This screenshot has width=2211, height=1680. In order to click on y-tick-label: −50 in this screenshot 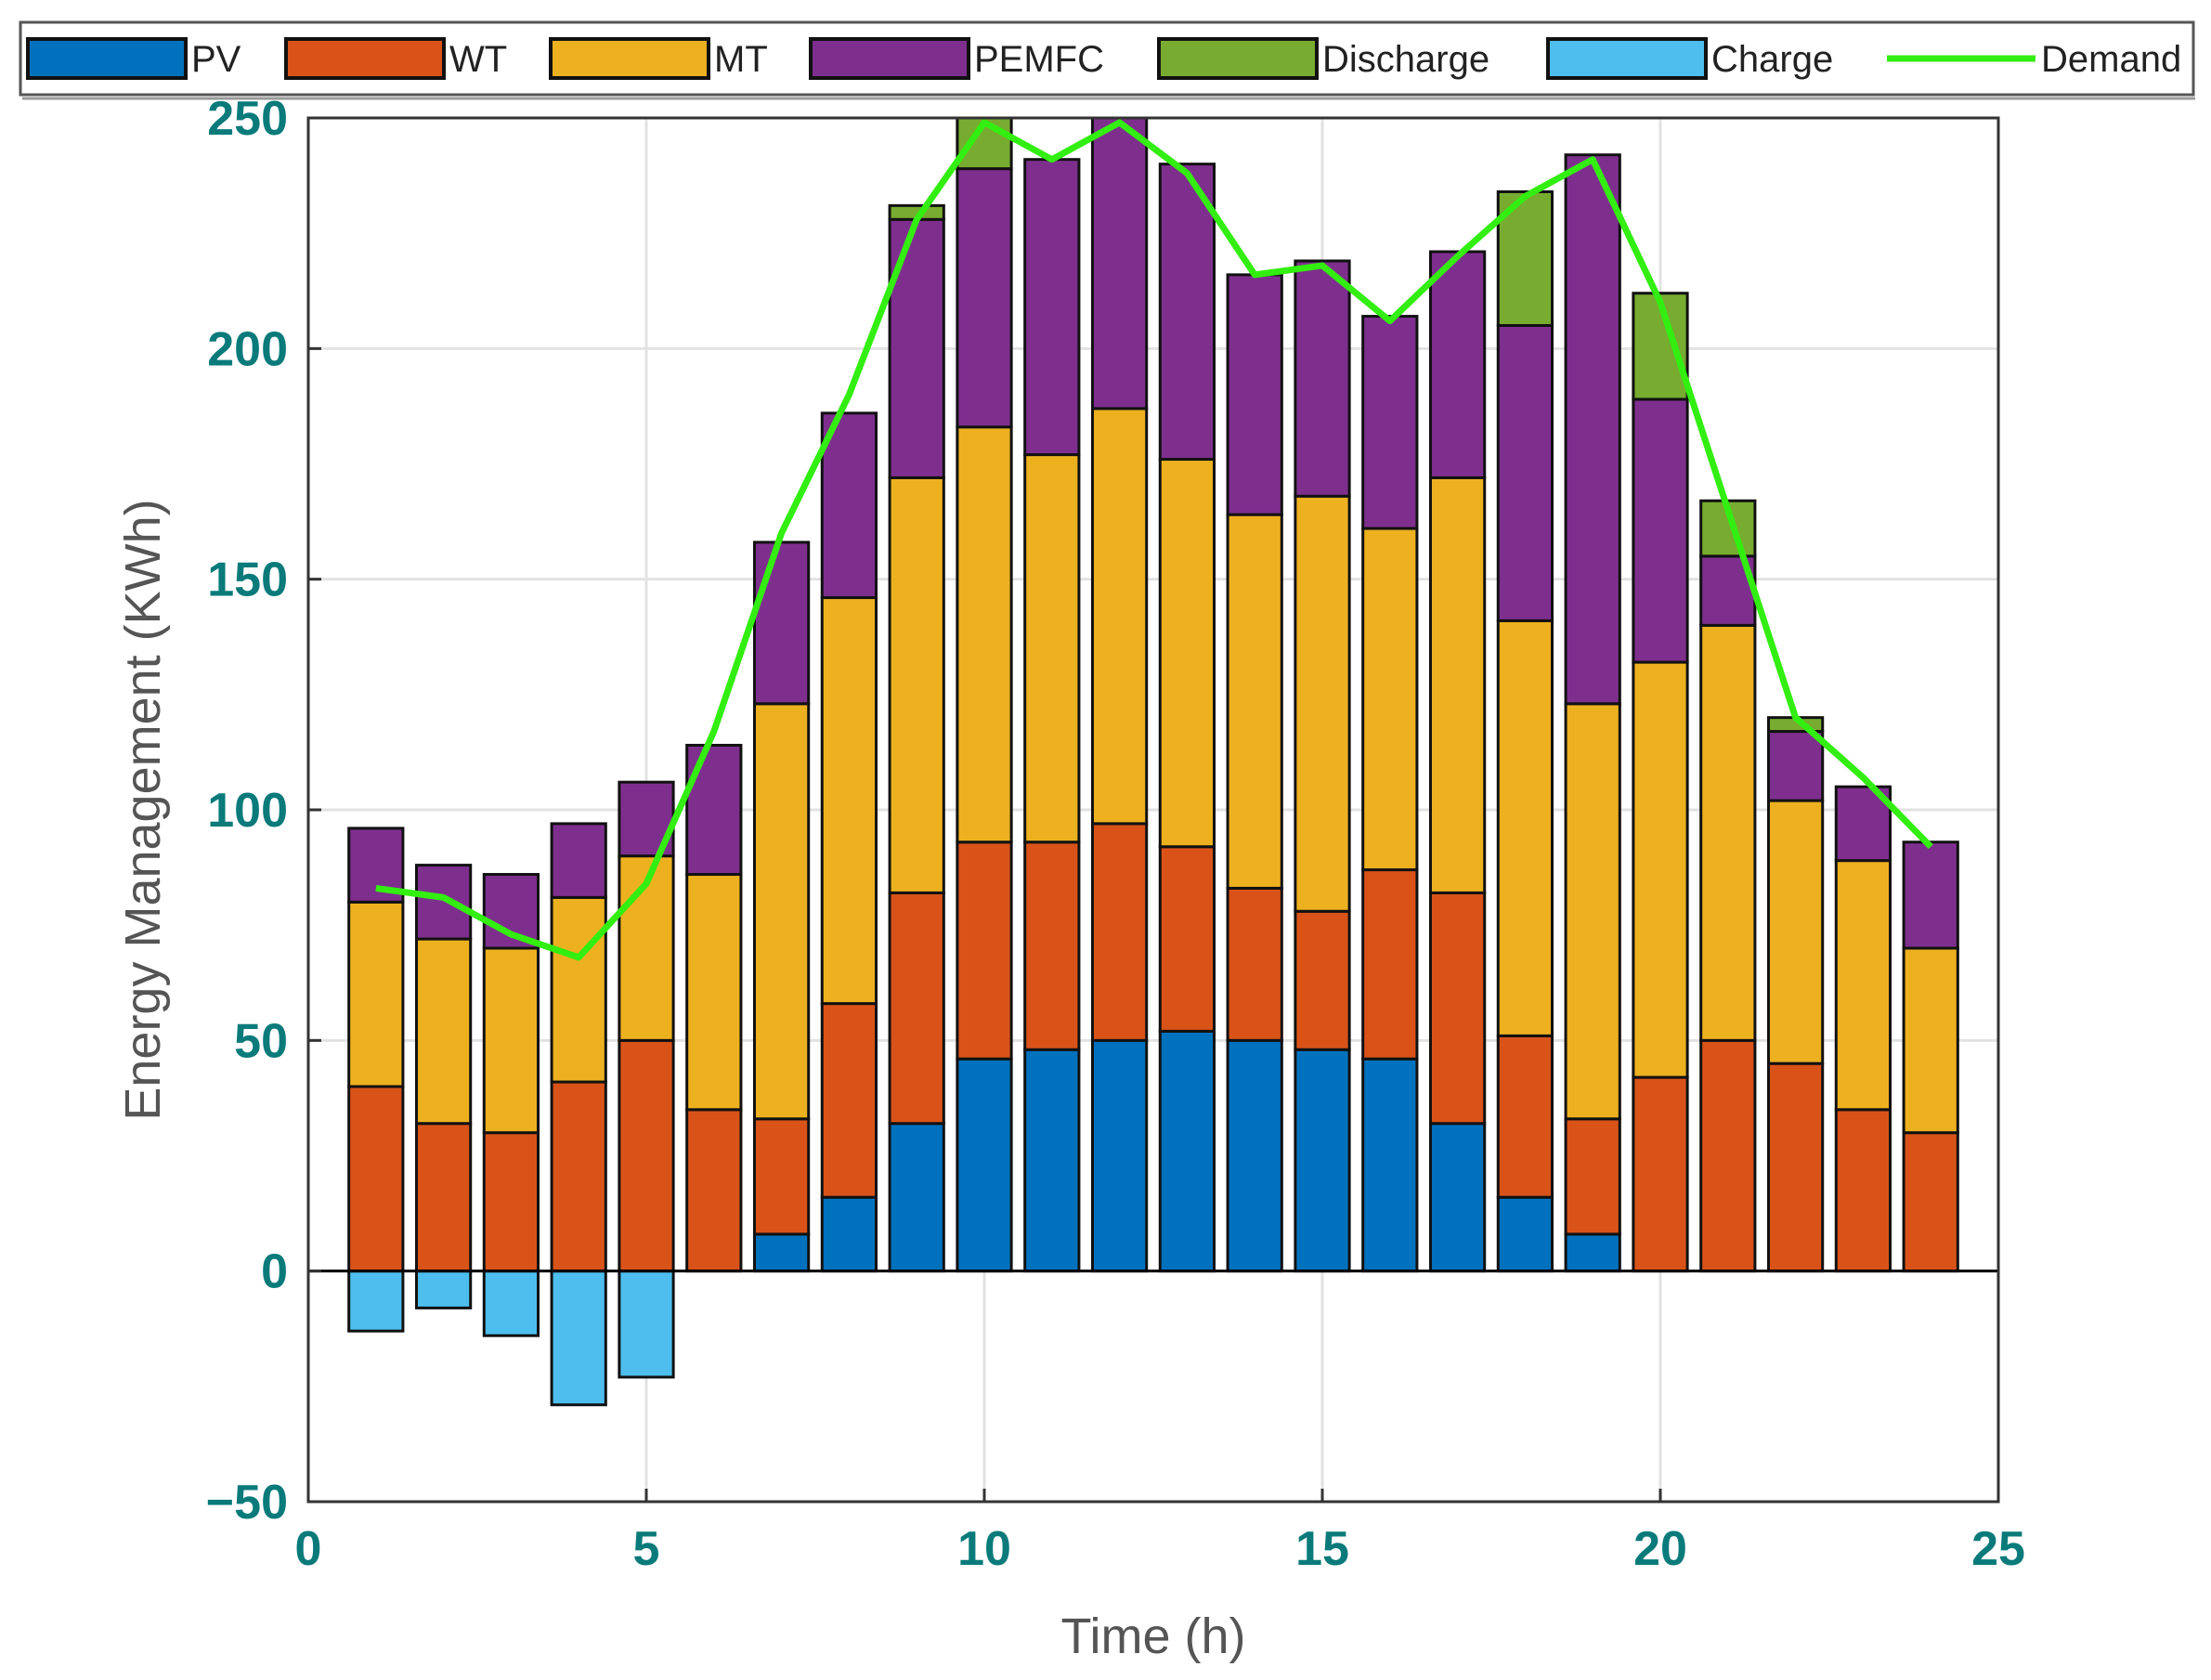, I will do `click(247, 1503)`.